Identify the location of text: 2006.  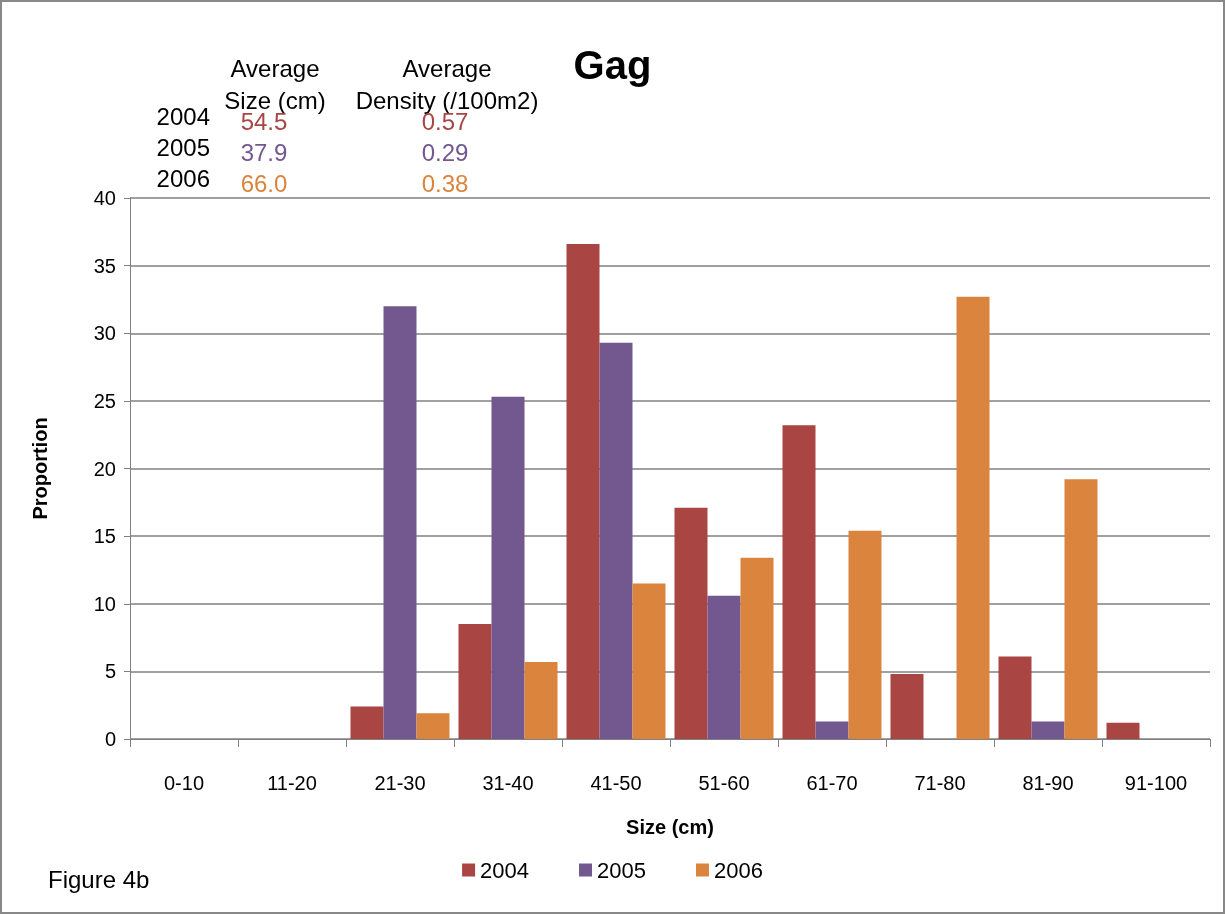
(183, 178).